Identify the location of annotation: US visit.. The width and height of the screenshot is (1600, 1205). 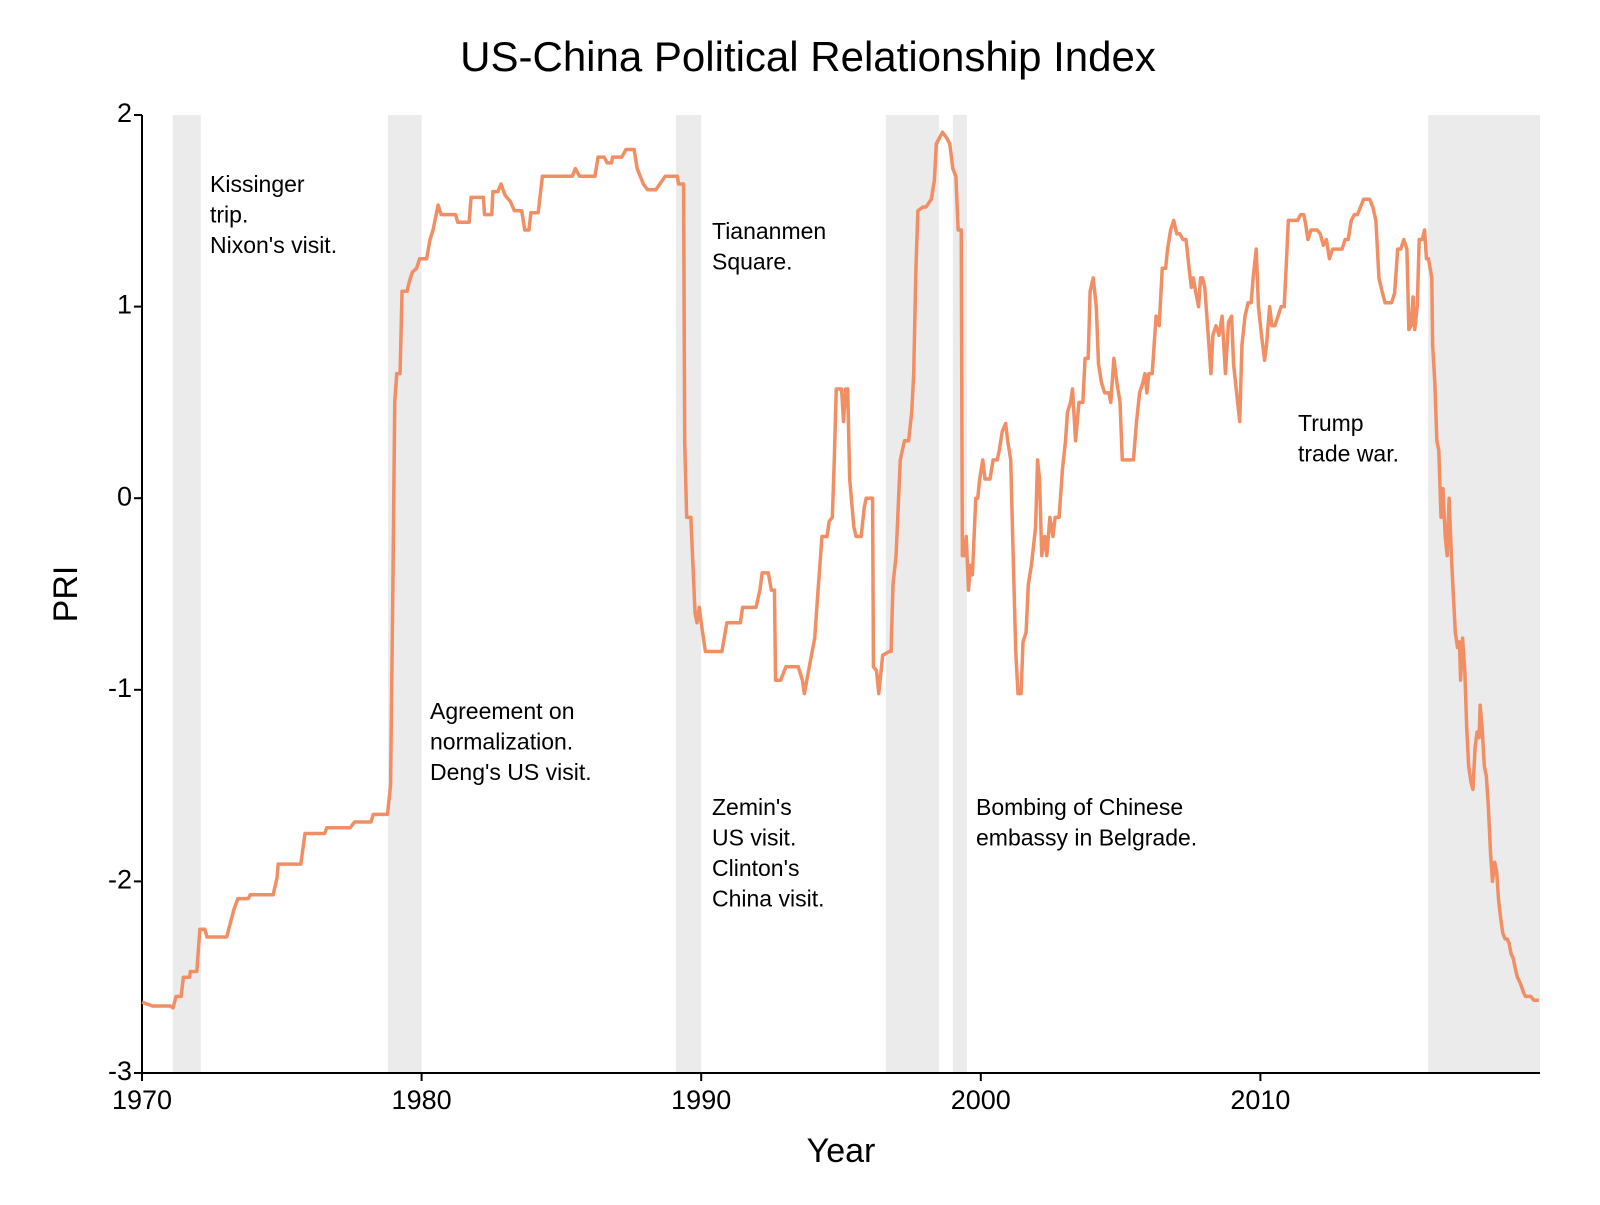
(754, 838).